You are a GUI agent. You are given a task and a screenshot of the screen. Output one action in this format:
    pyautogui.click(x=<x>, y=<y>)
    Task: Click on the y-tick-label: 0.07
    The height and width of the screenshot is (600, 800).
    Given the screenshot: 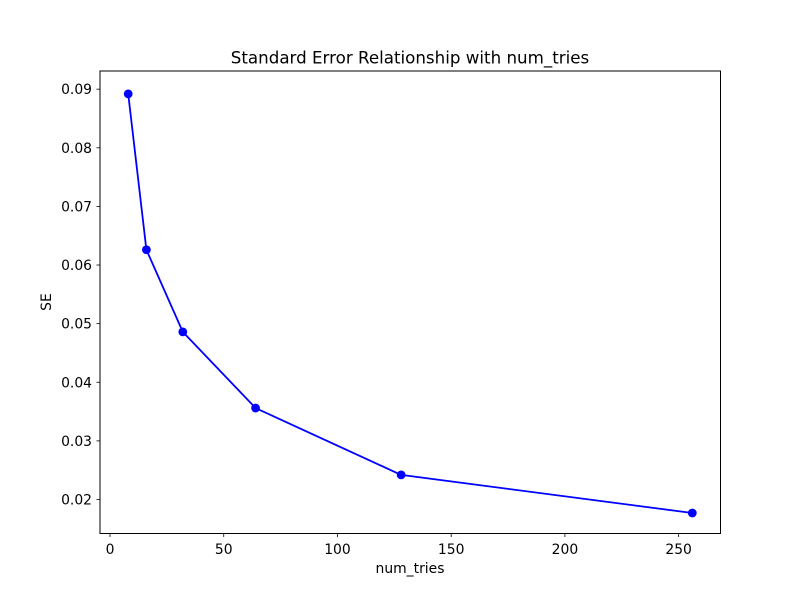 What is the action you would take?
    pyautogui.click(x=76, y=207)
    